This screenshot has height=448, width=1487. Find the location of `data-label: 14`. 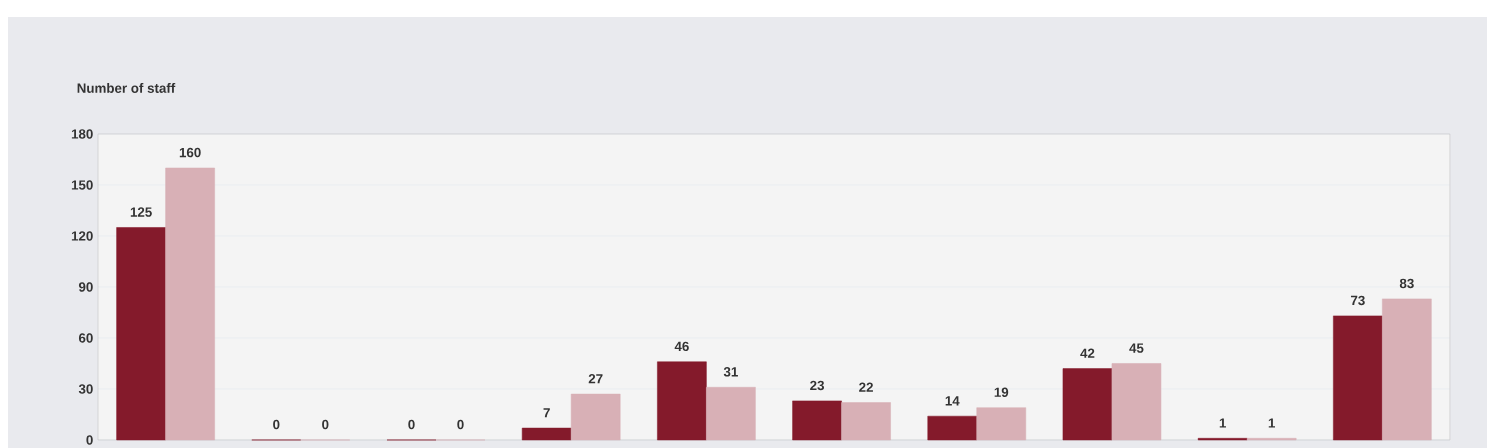

data-label: 14 is located at coordinates (952, 401).